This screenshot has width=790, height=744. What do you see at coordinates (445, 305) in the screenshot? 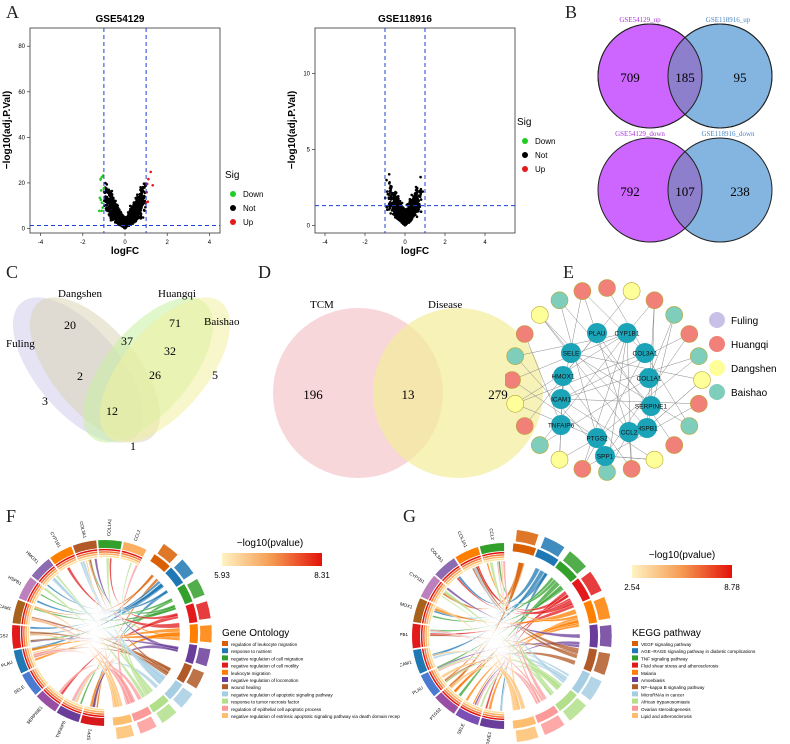
I see `venn-label-disease: Disease` at bounding box center [445, 305].